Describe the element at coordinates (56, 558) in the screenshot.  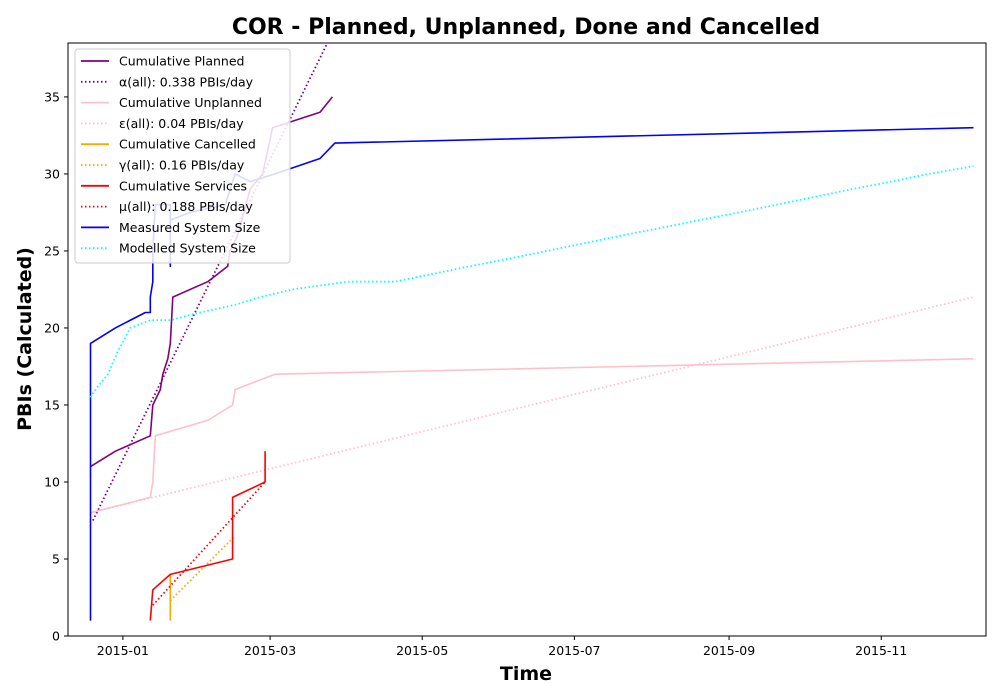
I see `y-tick-label: 5` at that location.